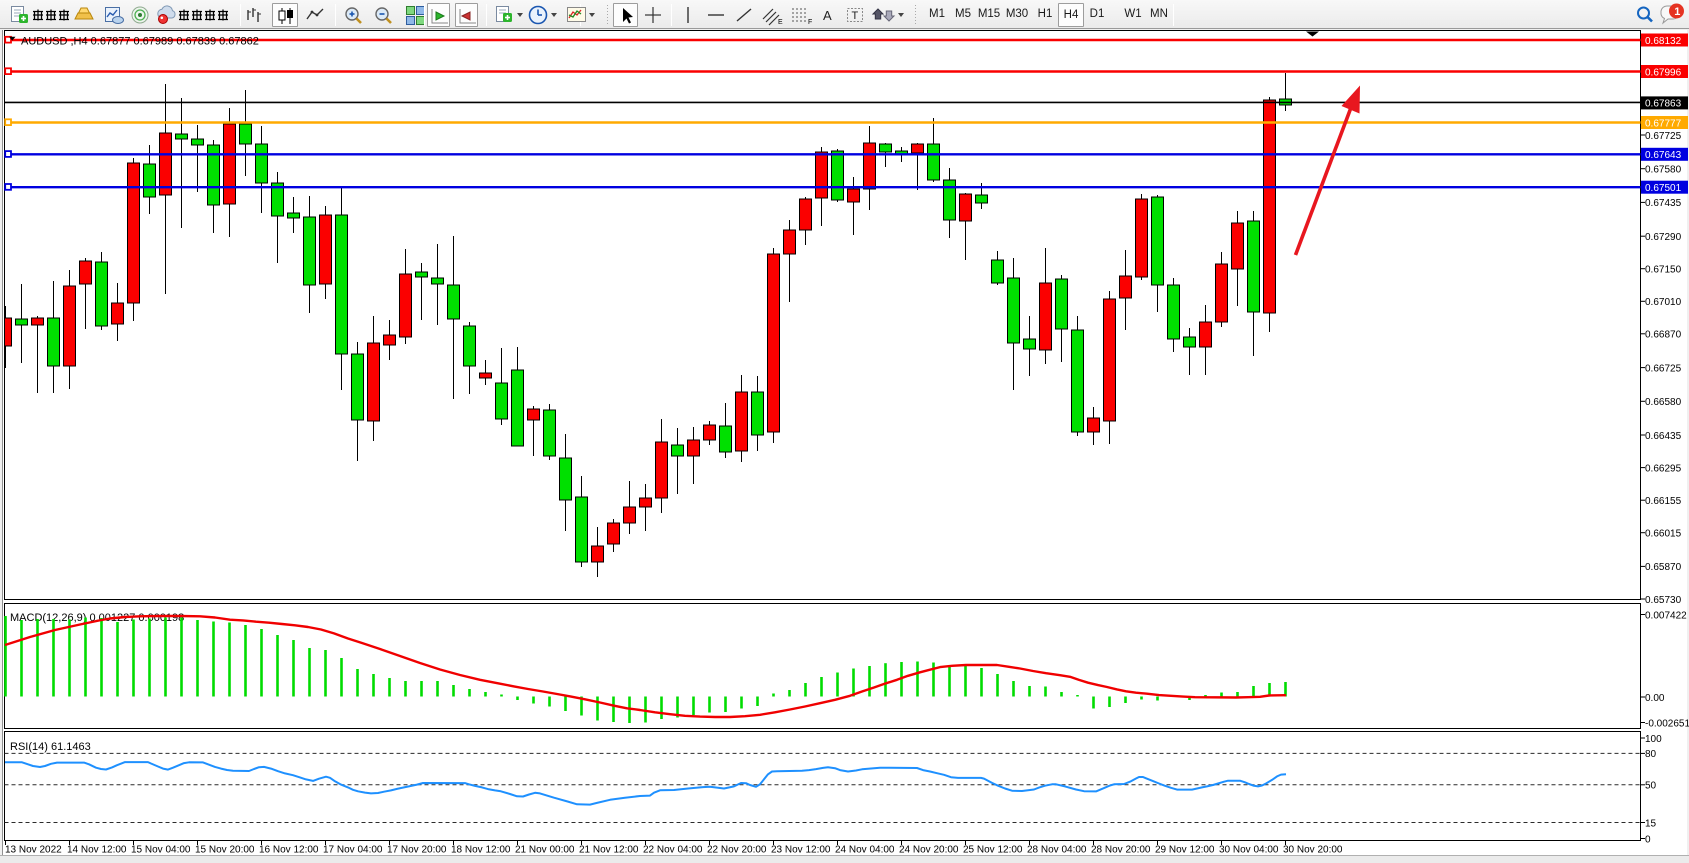 The width and height of the screenshot is (1689, 863). Describe the element at coordinates (353, 850) in the screenshot. I see `svg-text: 17 Nov 04:00` at that location.